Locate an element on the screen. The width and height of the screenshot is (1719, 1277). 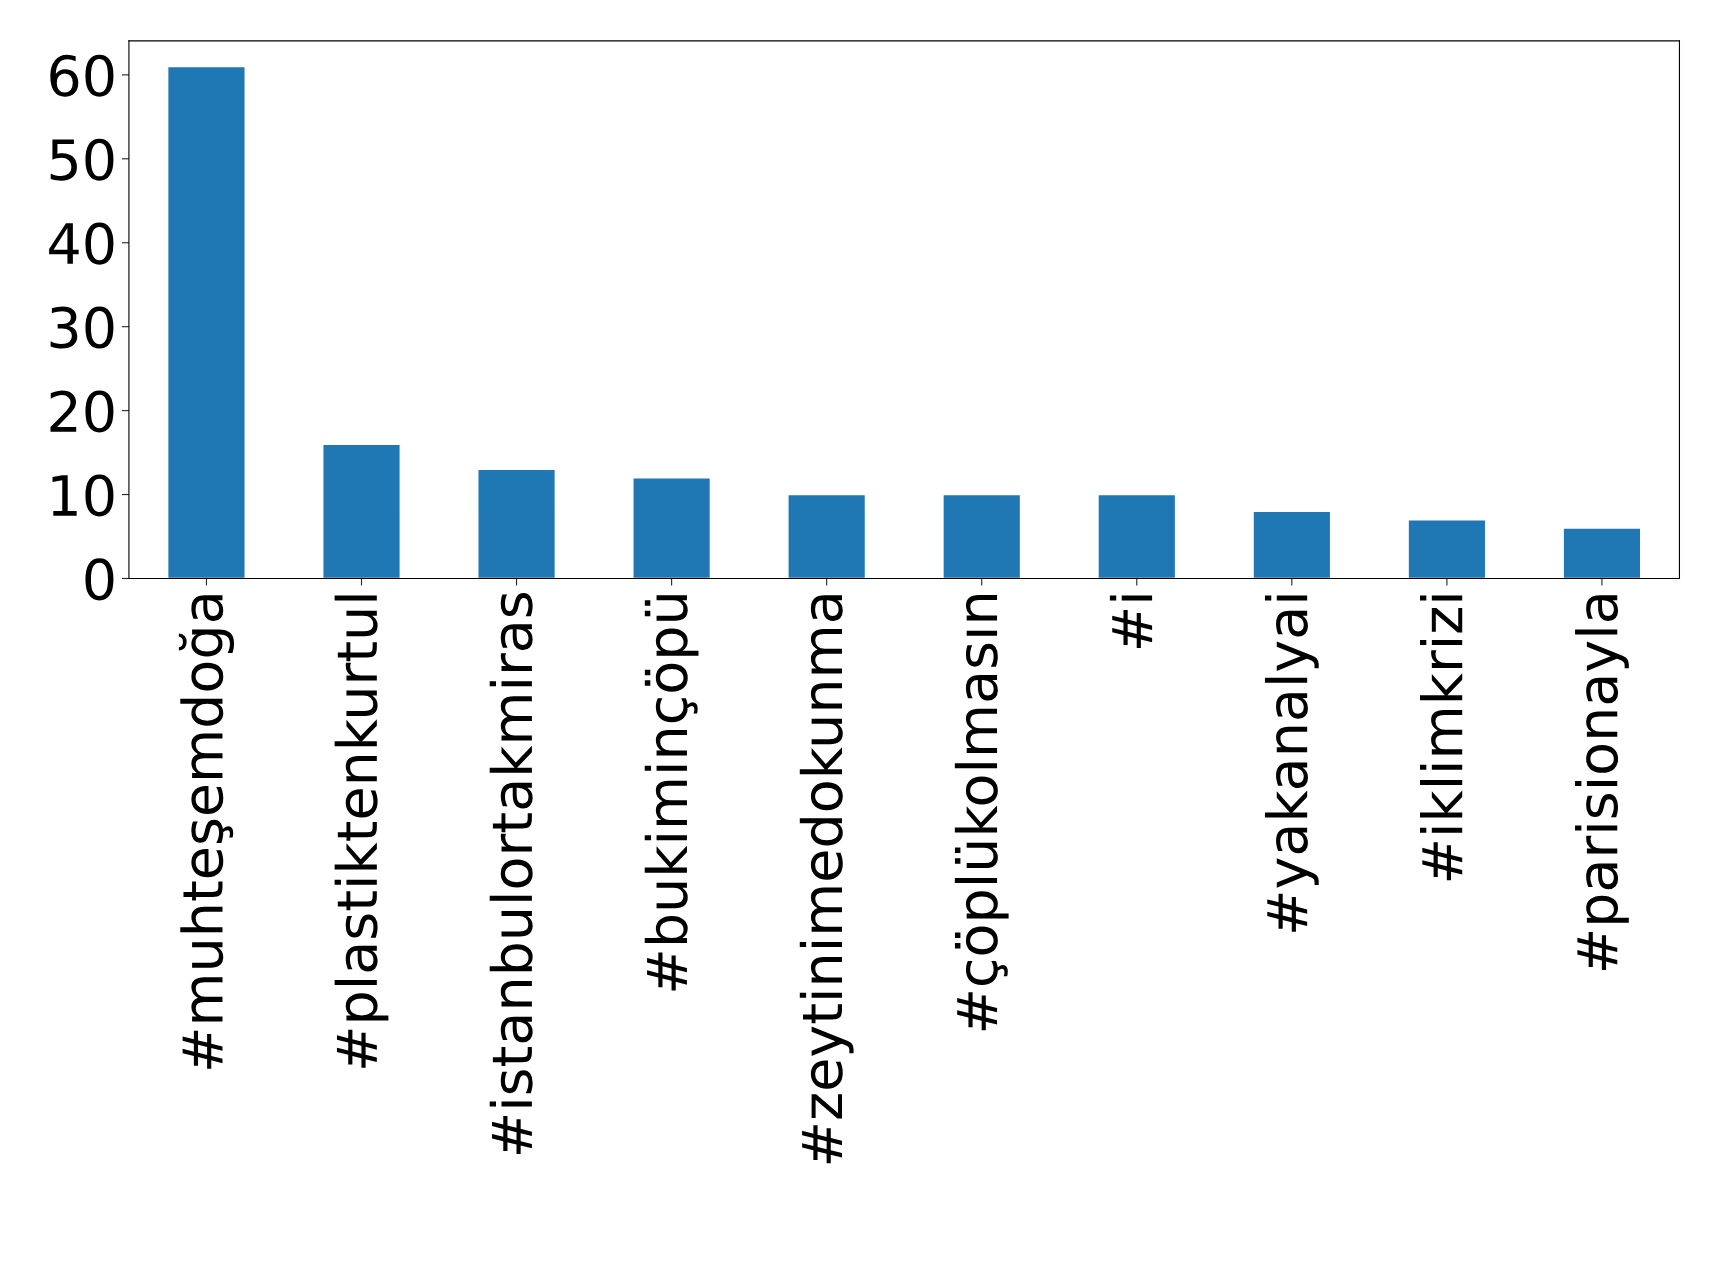
y-tick-label: 20 is located at coordinates (82, 411).